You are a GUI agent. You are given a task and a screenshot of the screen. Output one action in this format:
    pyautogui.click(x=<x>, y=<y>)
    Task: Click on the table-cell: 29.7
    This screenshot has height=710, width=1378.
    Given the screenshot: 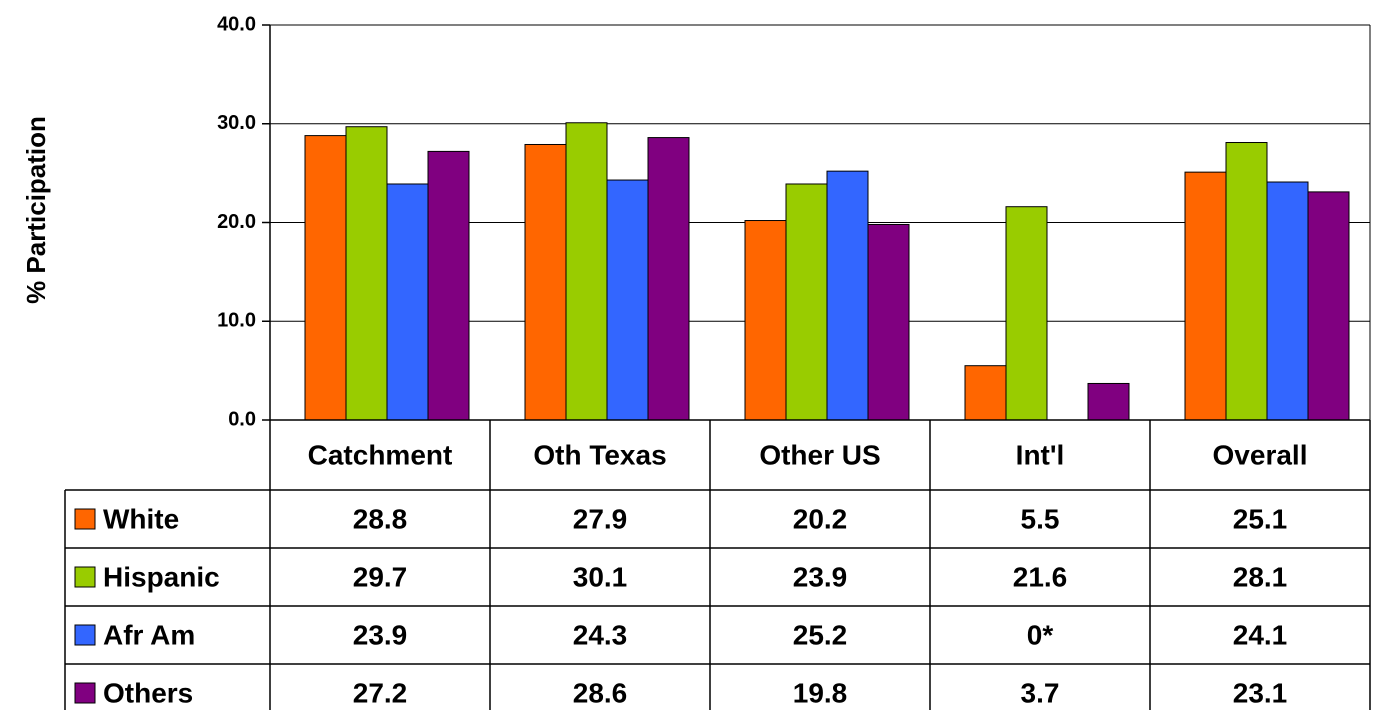 What is the action you would take?
    pyautogui.click(x=380, y=576)
    